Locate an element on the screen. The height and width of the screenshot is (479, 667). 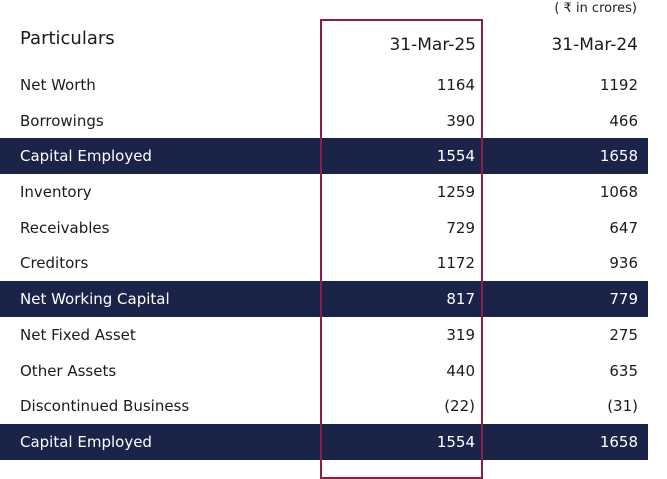
header-col-mar25: 31-Mar-25 is located at coordinates (432, 45).